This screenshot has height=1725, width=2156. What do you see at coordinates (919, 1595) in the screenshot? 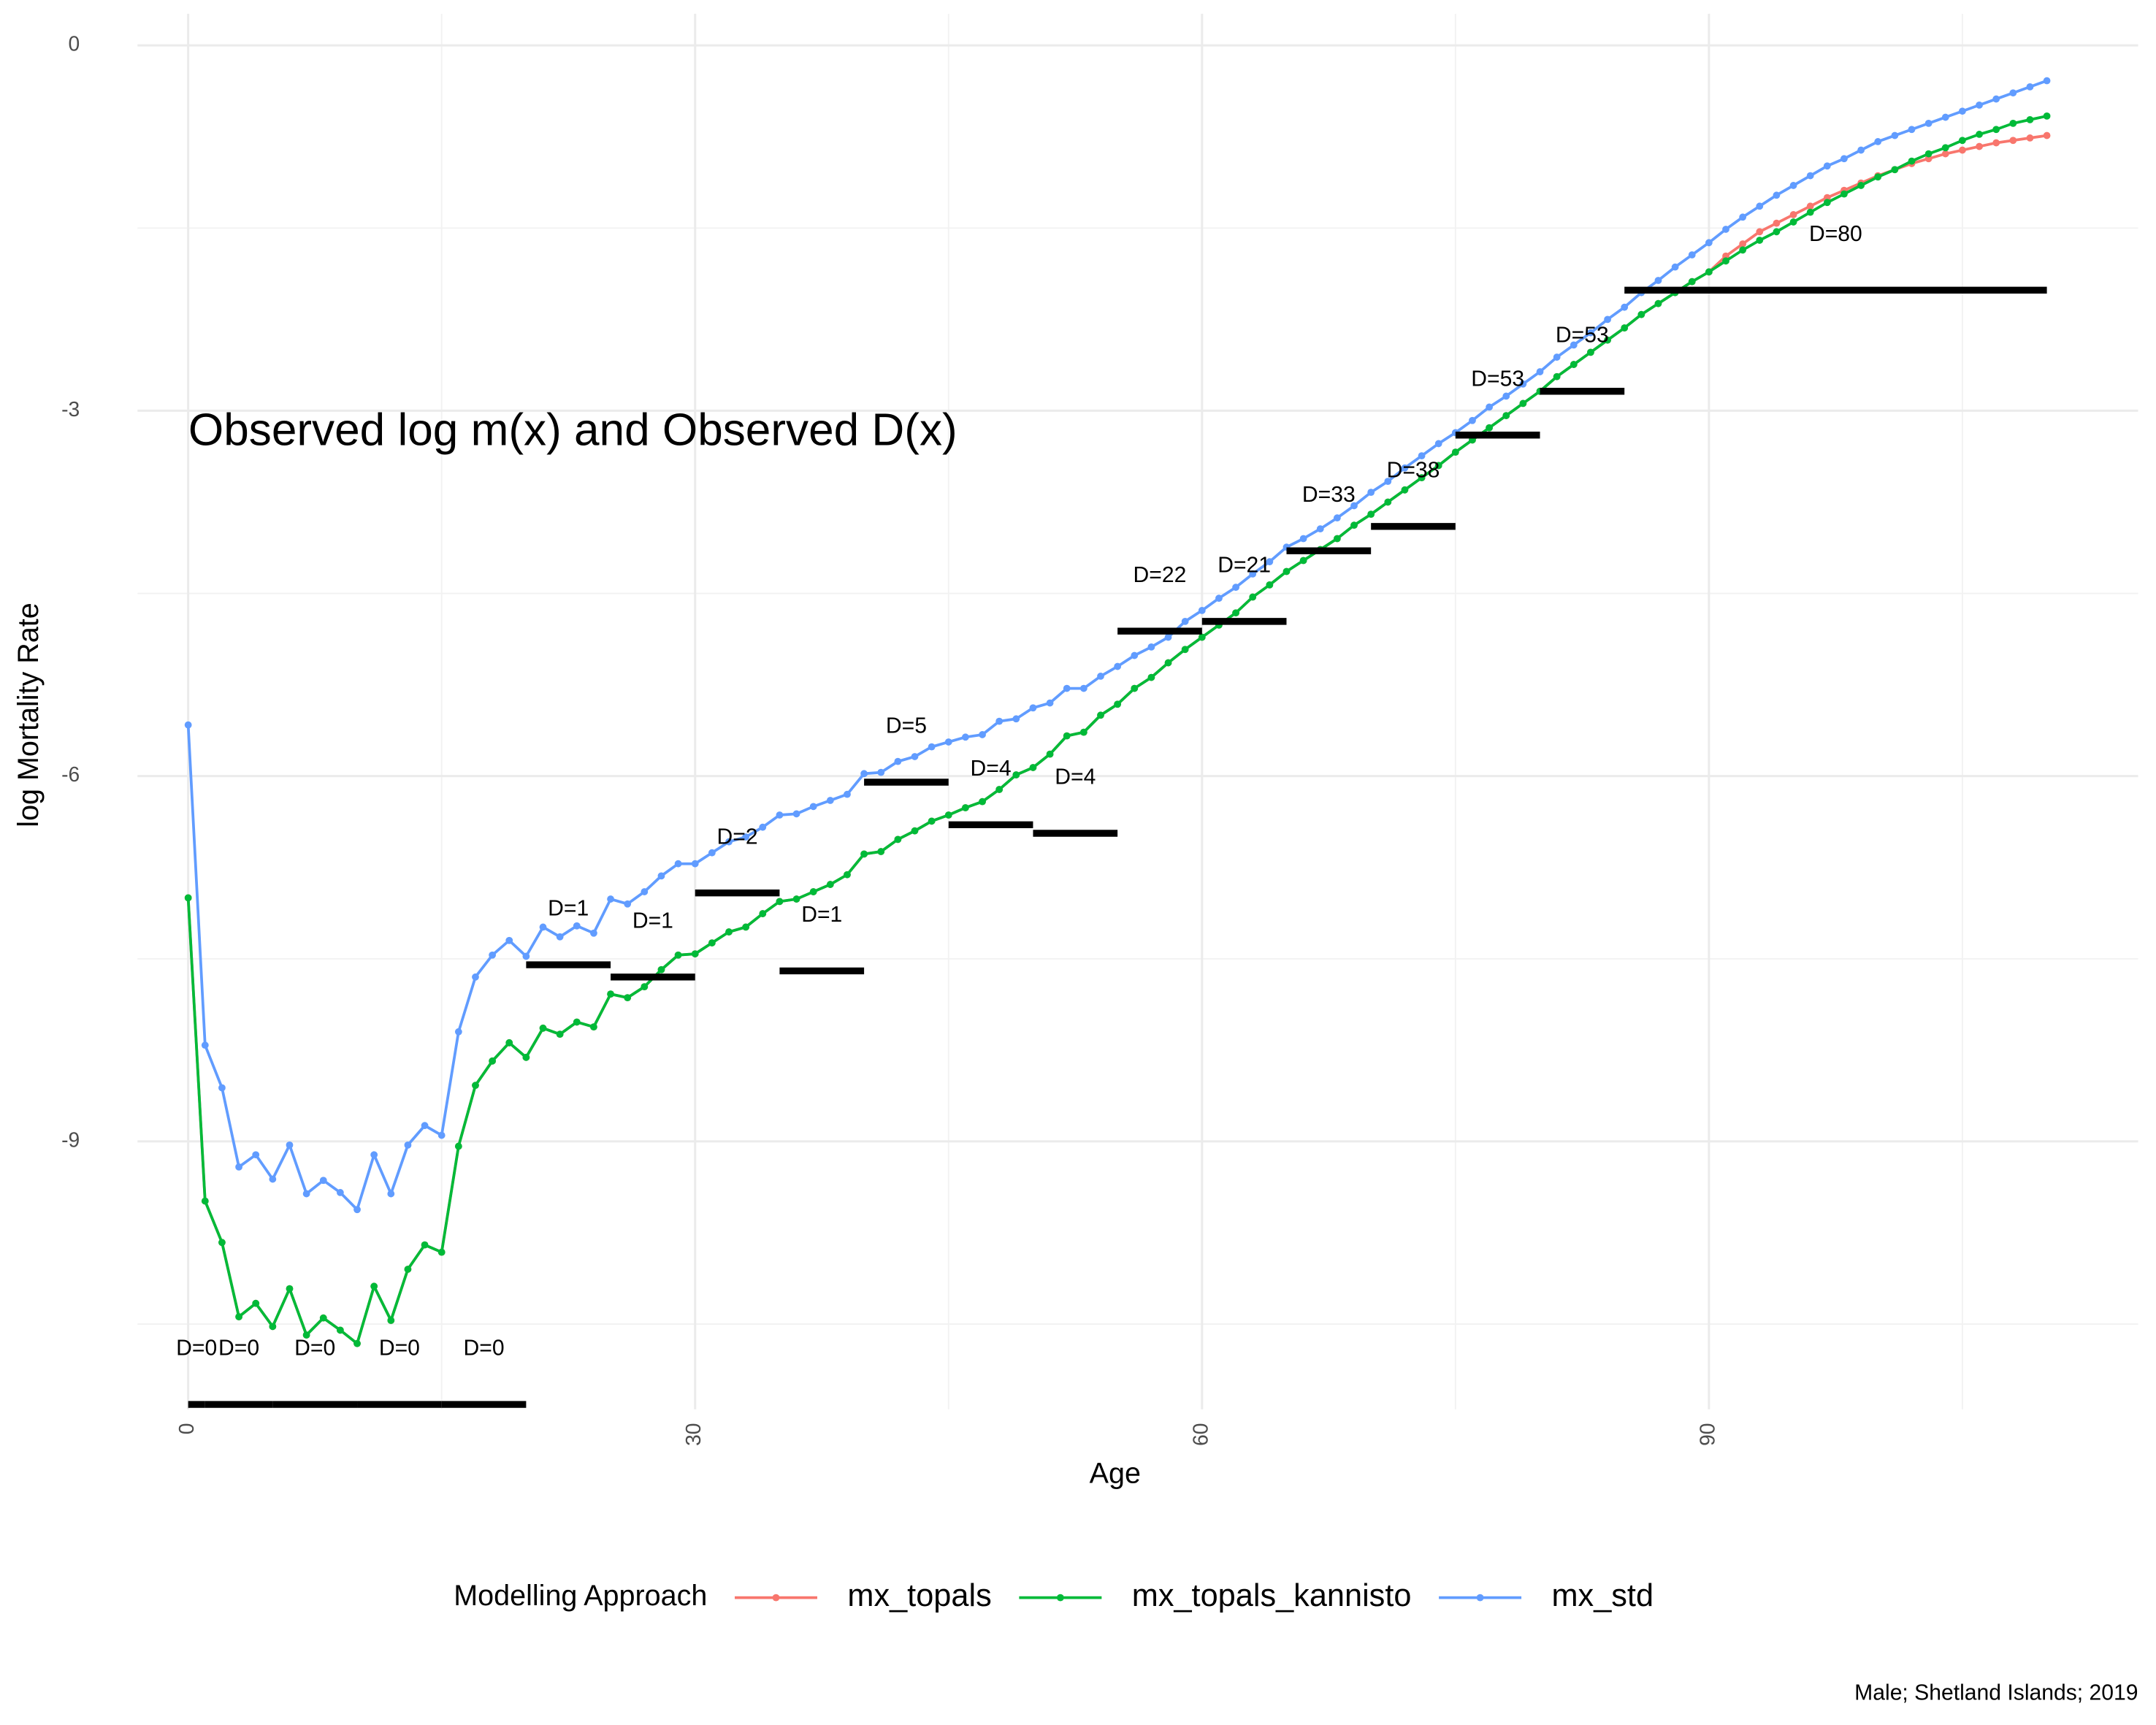
I see `legend-label: mx_topals` at bounding box center [919, 1595].